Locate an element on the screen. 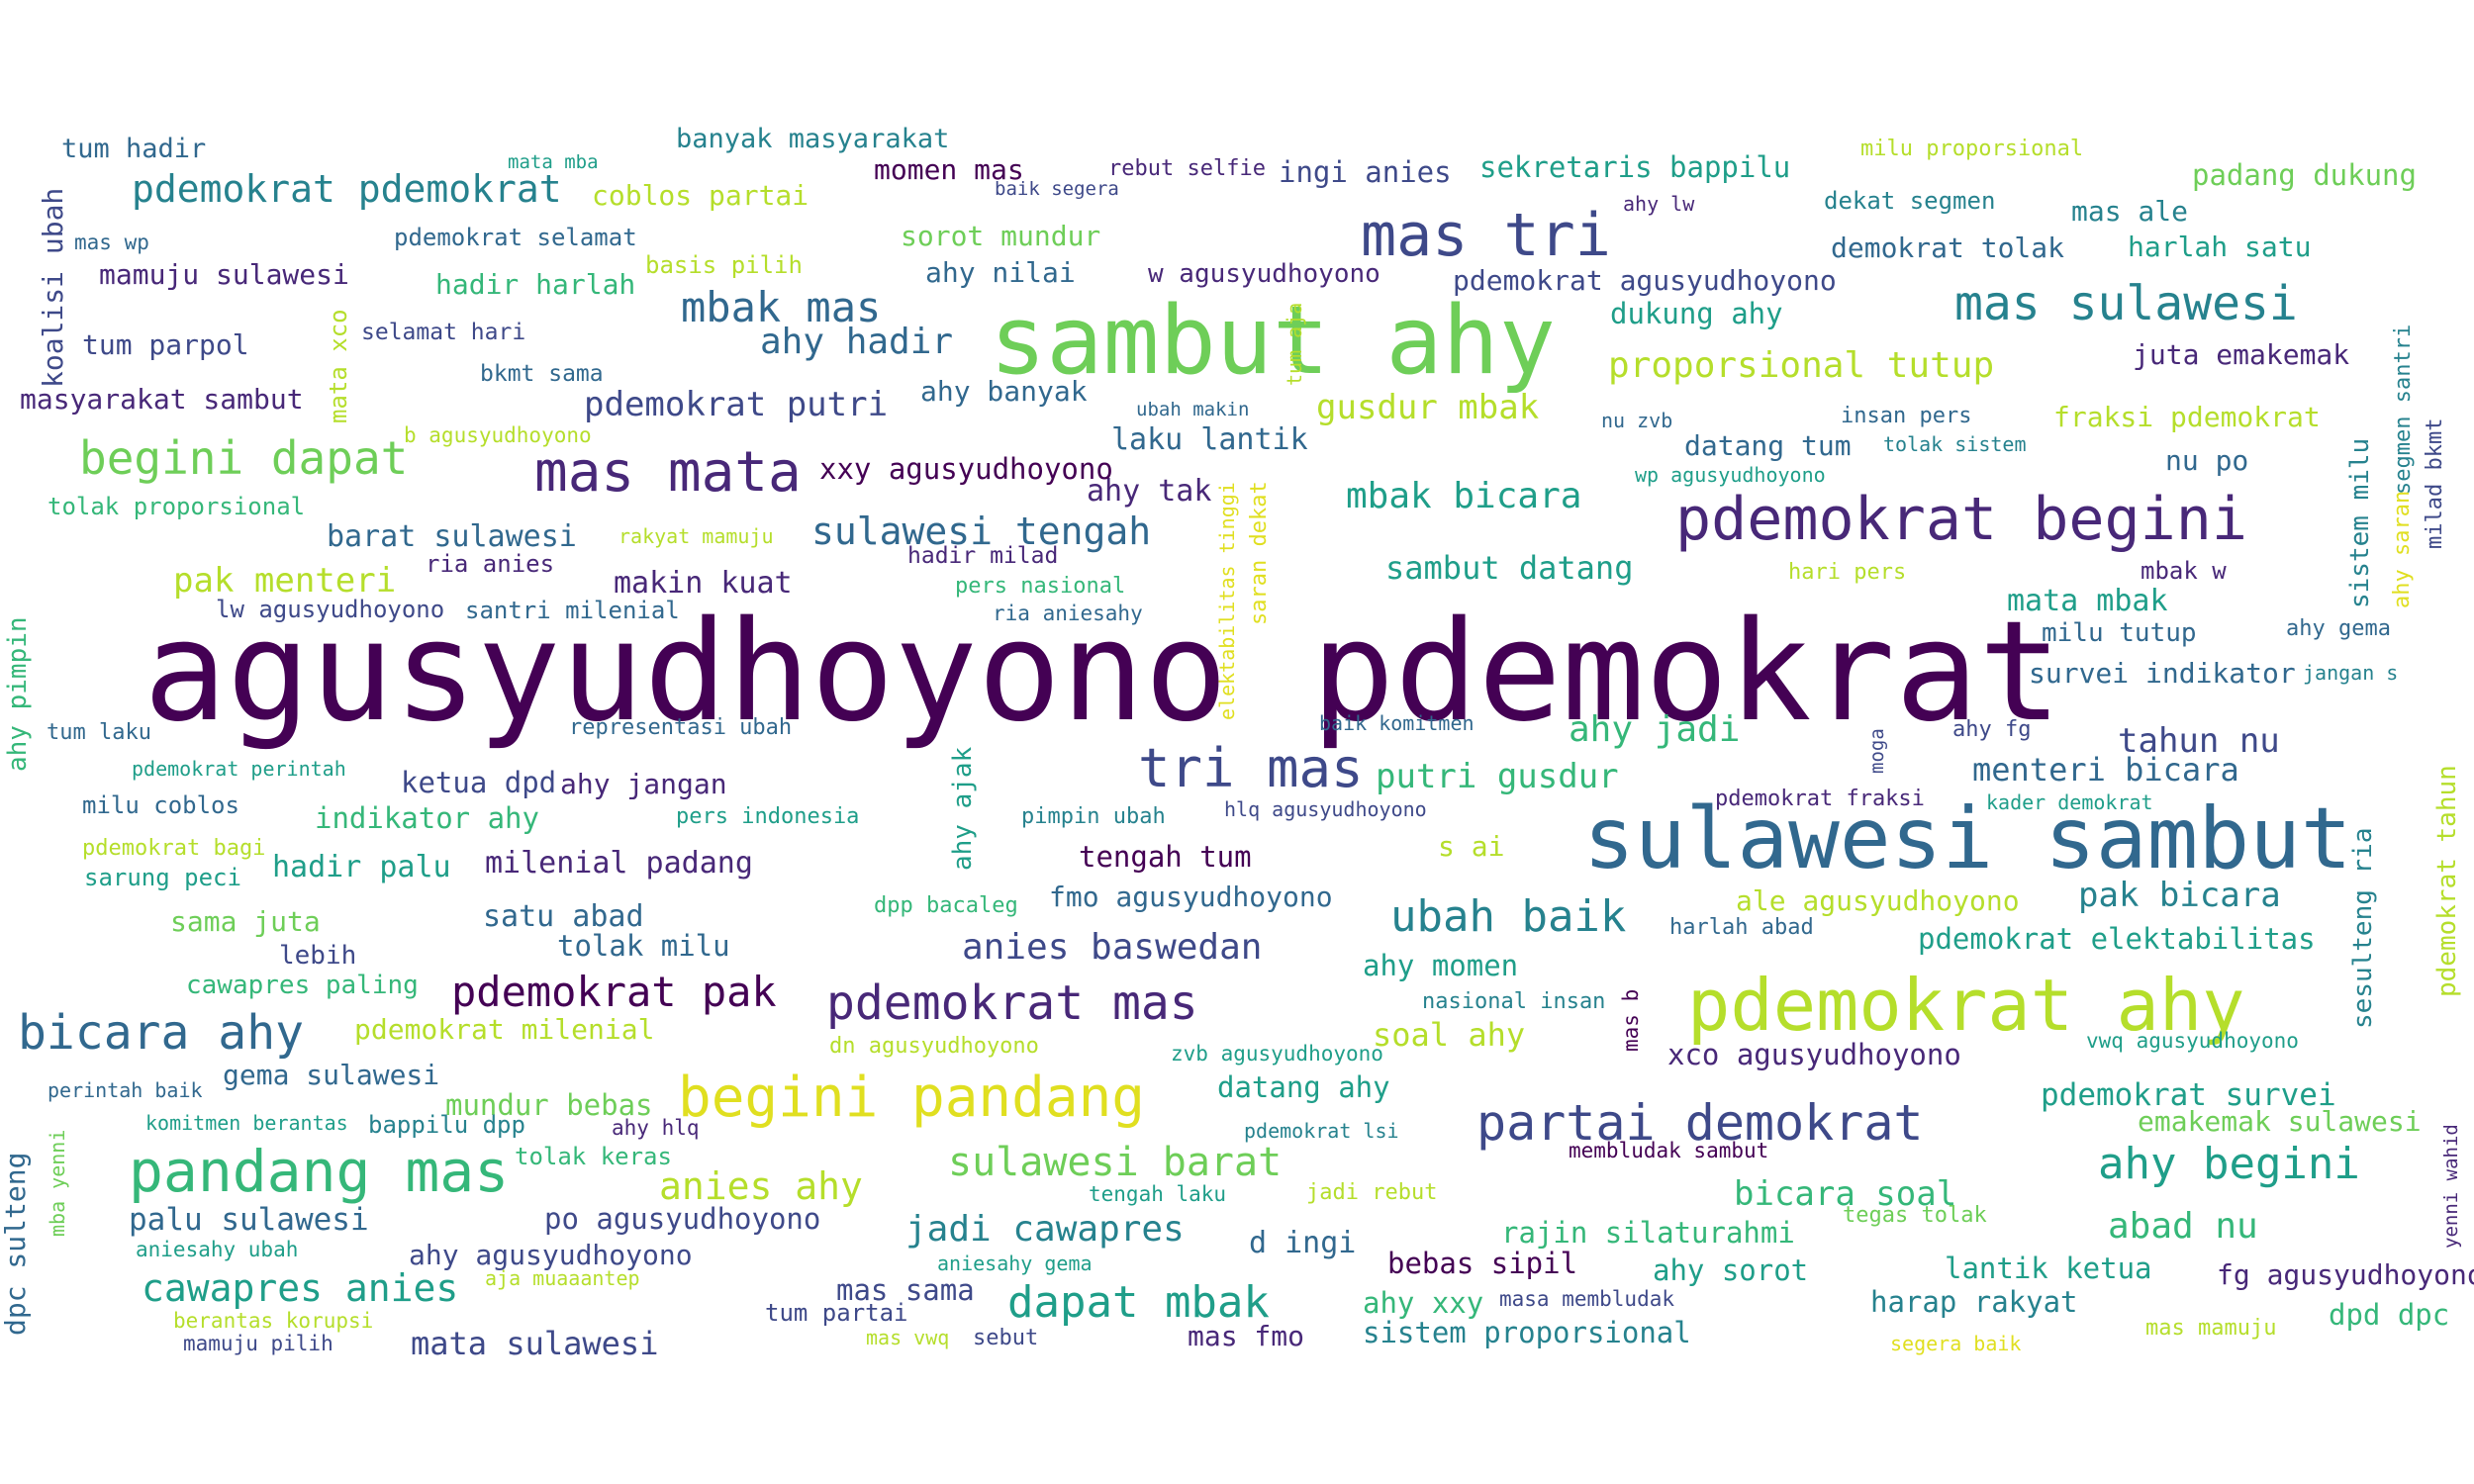  word-ubah-baik: ubah baik is located at coordinates (1509, 916).